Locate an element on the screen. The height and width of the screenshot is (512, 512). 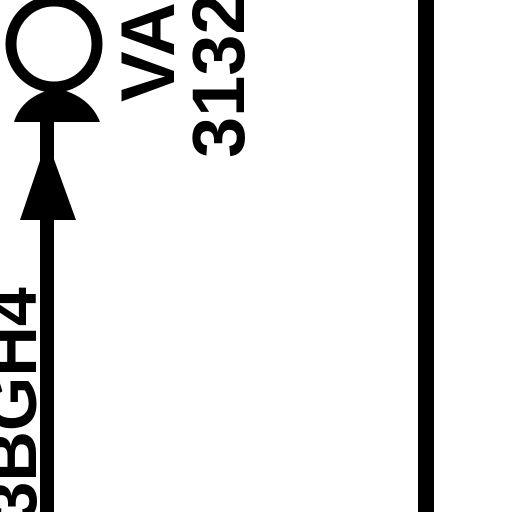
pipe-label: /3BGH4 is located at coordinates (25, 399).